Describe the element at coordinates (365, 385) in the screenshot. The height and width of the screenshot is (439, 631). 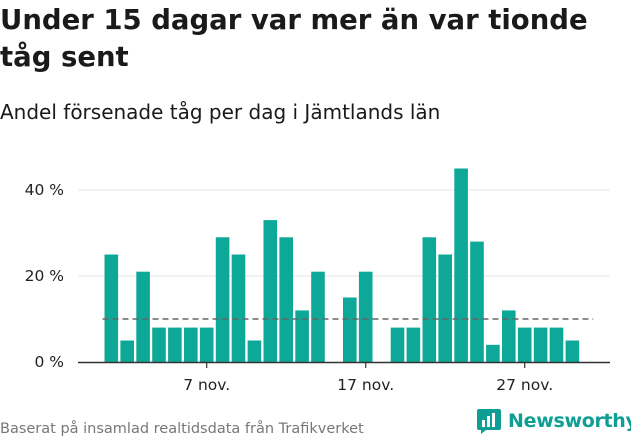
I see `x-tick-label: 17 nov.` at that location.